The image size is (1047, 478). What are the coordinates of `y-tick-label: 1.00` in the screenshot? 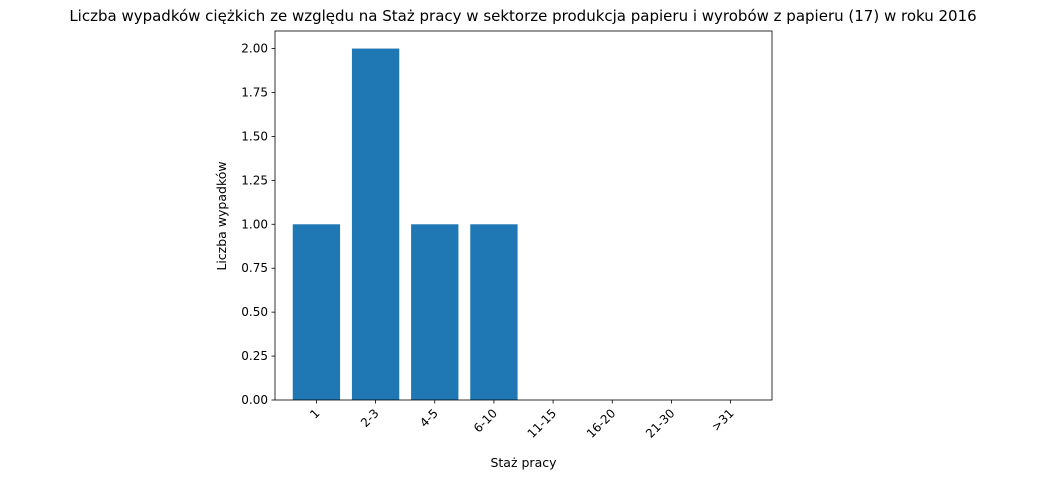 It's located at (254, 224).